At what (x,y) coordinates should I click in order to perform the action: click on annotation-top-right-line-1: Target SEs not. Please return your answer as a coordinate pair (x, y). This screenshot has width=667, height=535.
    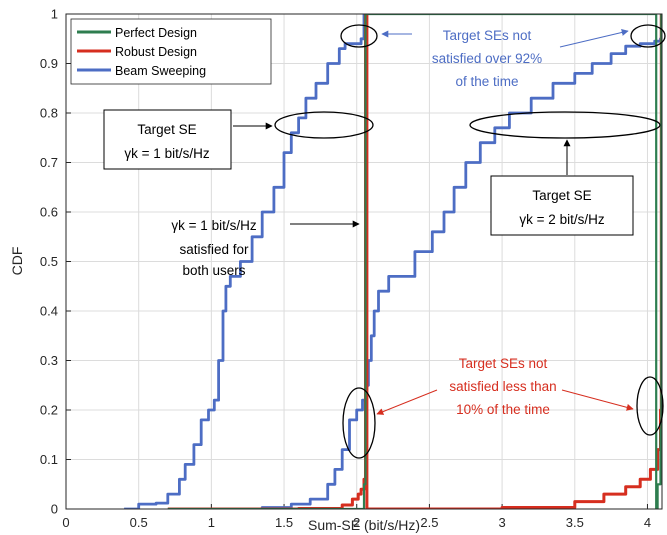
    Looking at the image, I should click on (487, 35).